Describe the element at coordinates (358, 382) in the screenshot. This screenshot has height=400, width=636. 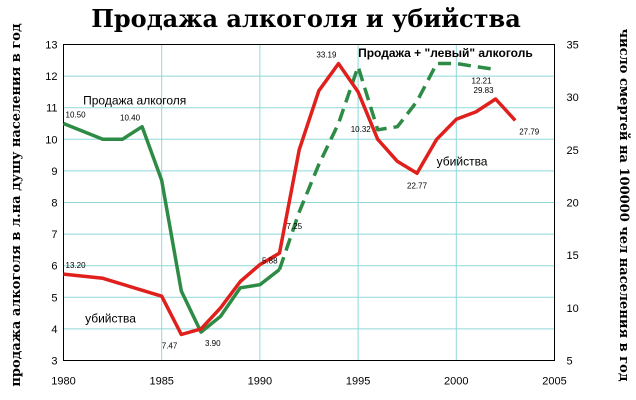
I see `x-tick-label: 1995` at that location.